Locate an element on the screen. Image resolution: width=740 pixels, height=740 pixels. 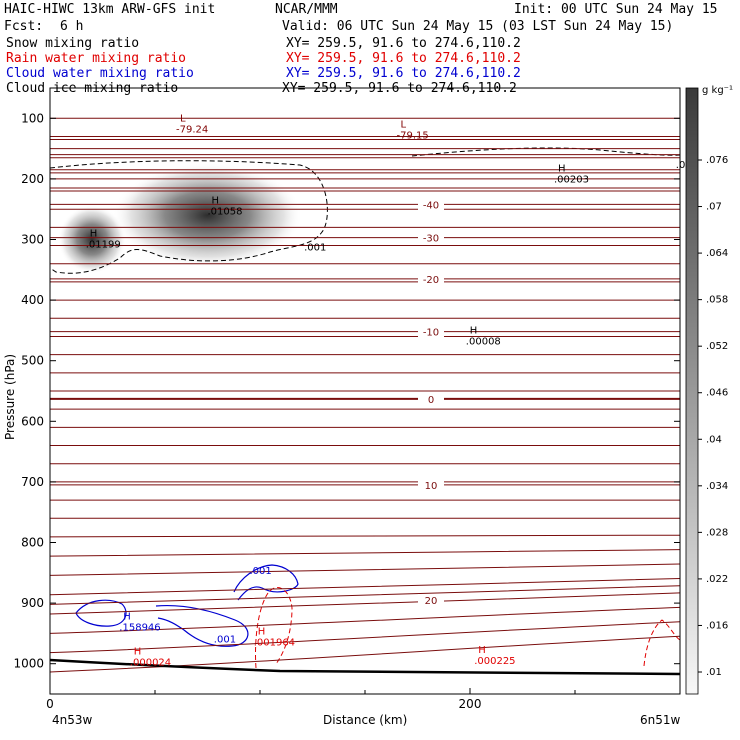
x-tick-label: 0 is located at coordinates (50, 704).